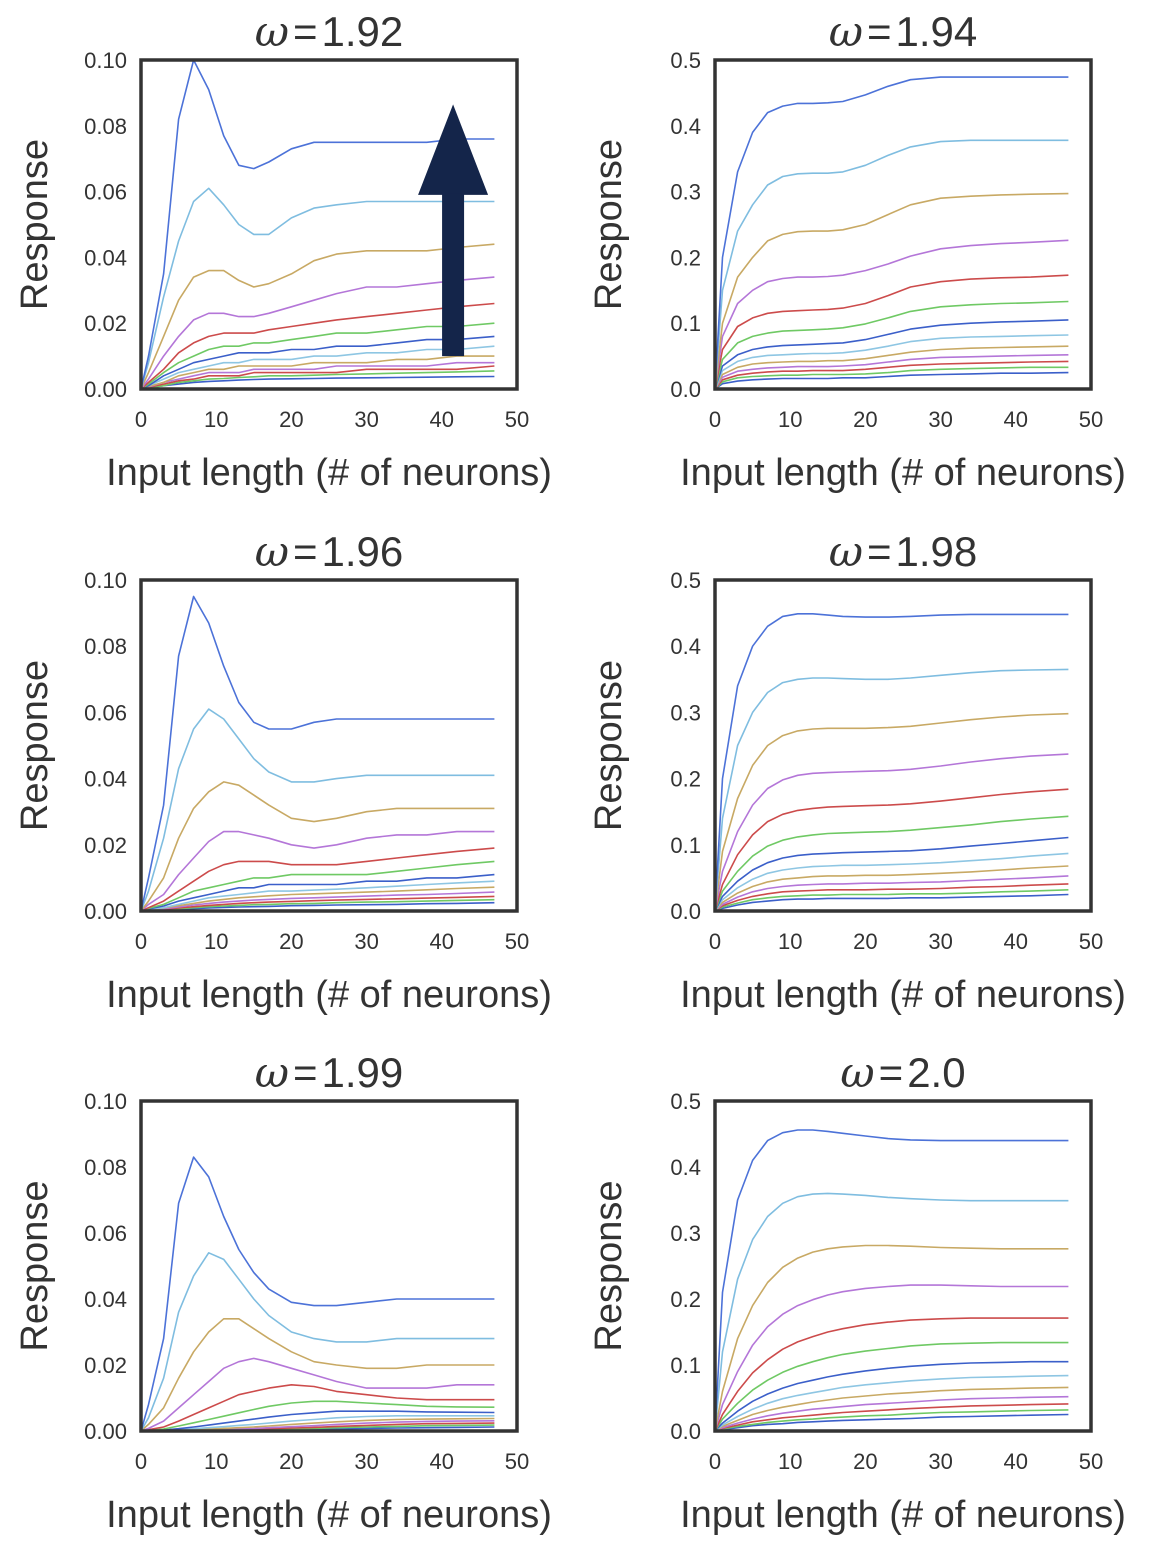 This screenshot has width=1171, height=1544. Describe the element at coordinates (363, 551) in the screenshot. I see `title-value: 1.96` at that location.